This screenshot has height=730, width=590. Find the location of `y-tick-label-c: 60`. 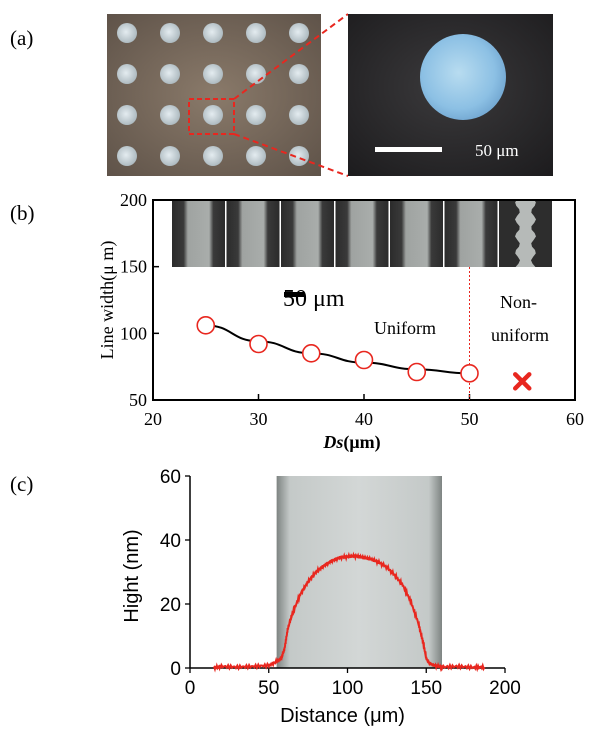

y-tick-label-c: 60 is located at coordinates (170, 477).